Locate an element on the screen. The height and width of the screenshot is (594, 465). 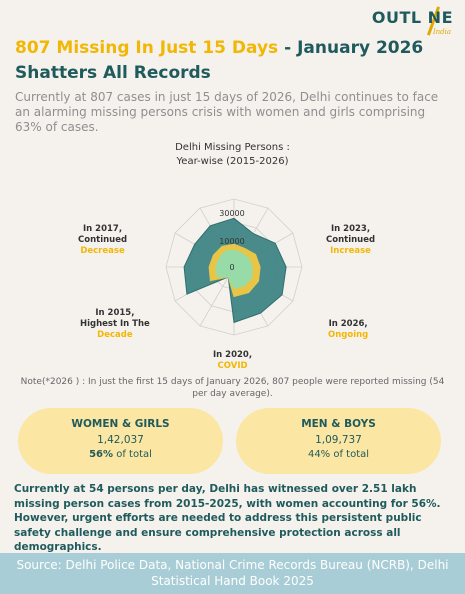
label-2015-line2: Highest In The is located at coordinates (115, 324).